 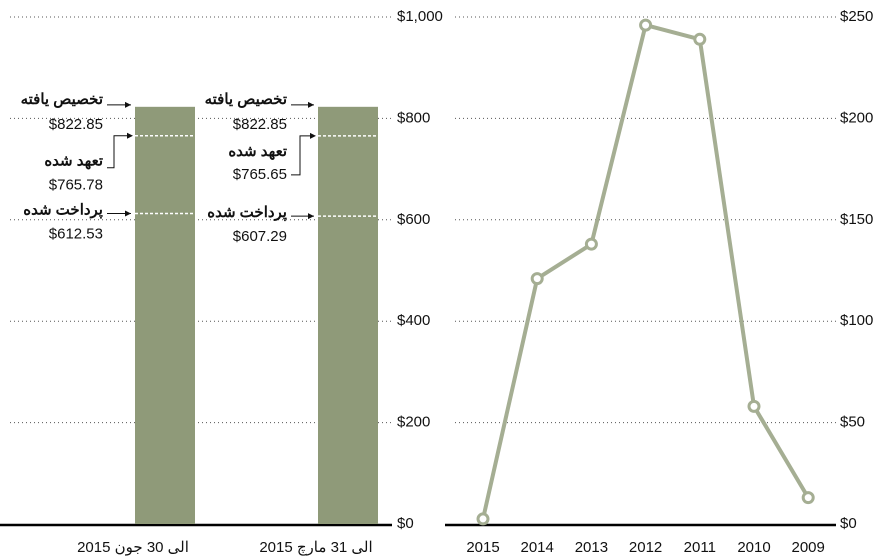 I want to click on x-tick-label: 2010, so click(x=753, y=547).